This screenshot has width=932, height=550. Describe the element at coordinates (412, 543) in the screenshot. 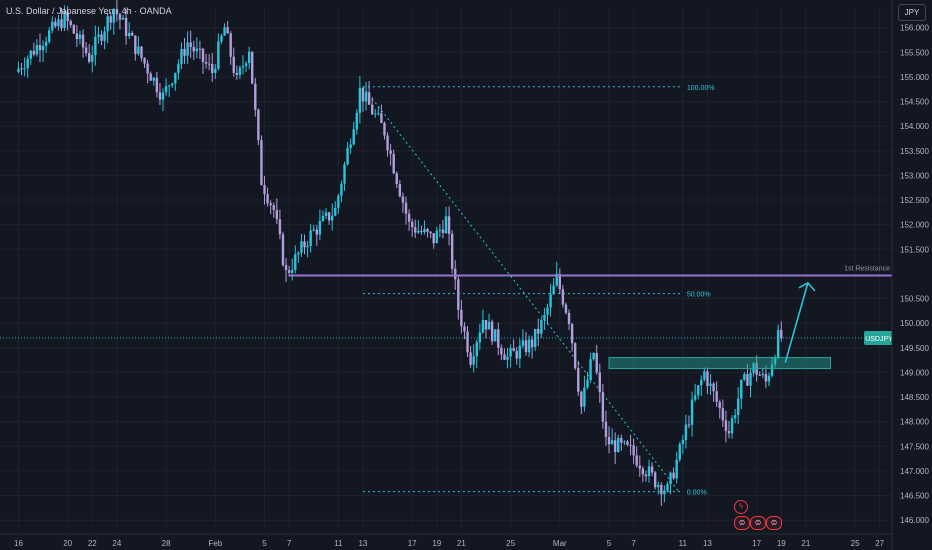

I see `x-tick-label: 17` at that location.